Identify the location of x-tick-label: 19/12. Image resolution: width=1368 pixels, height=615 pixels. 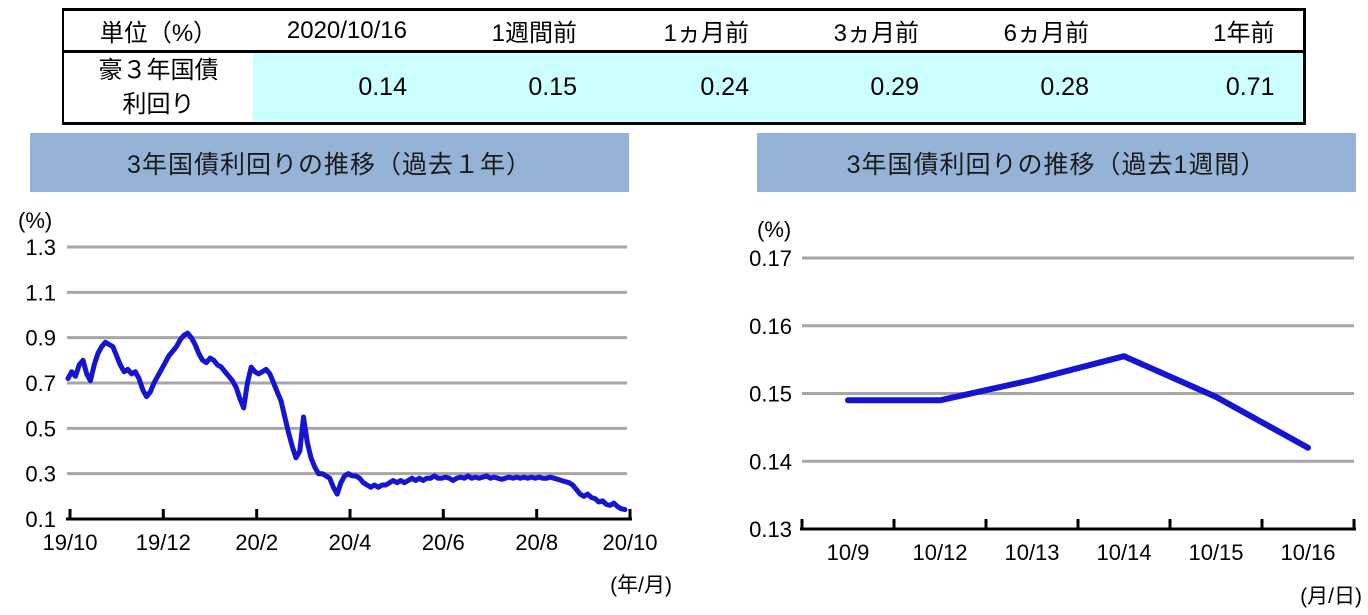
(163, 542).